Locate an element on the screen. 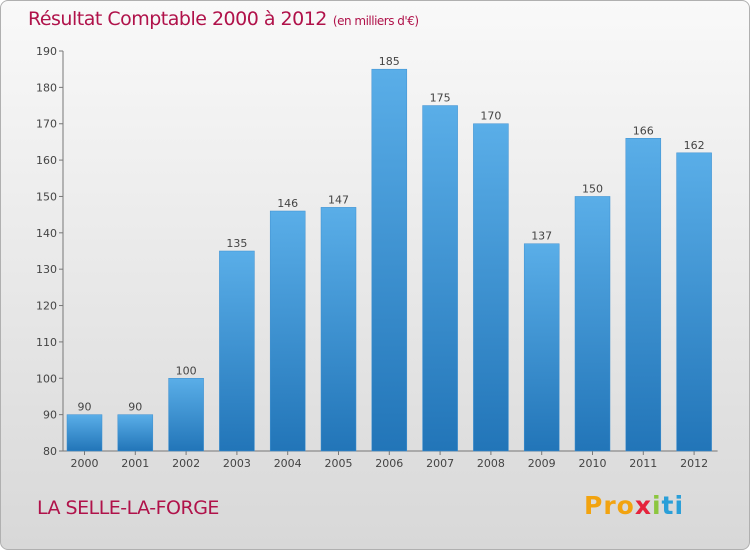  y-tick-label: 140 is located at coordinates (46, 233).